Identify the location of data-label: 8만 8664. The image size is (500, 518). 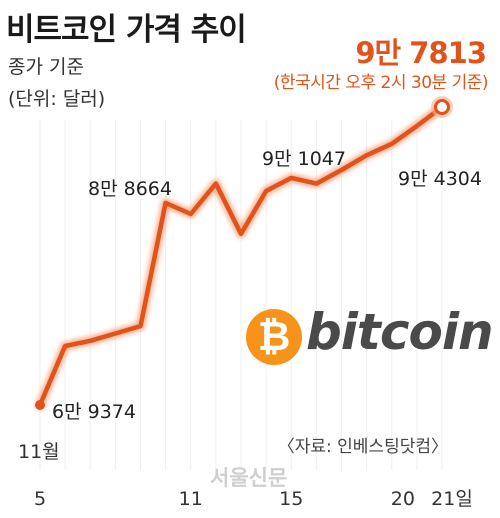
(130, 189).